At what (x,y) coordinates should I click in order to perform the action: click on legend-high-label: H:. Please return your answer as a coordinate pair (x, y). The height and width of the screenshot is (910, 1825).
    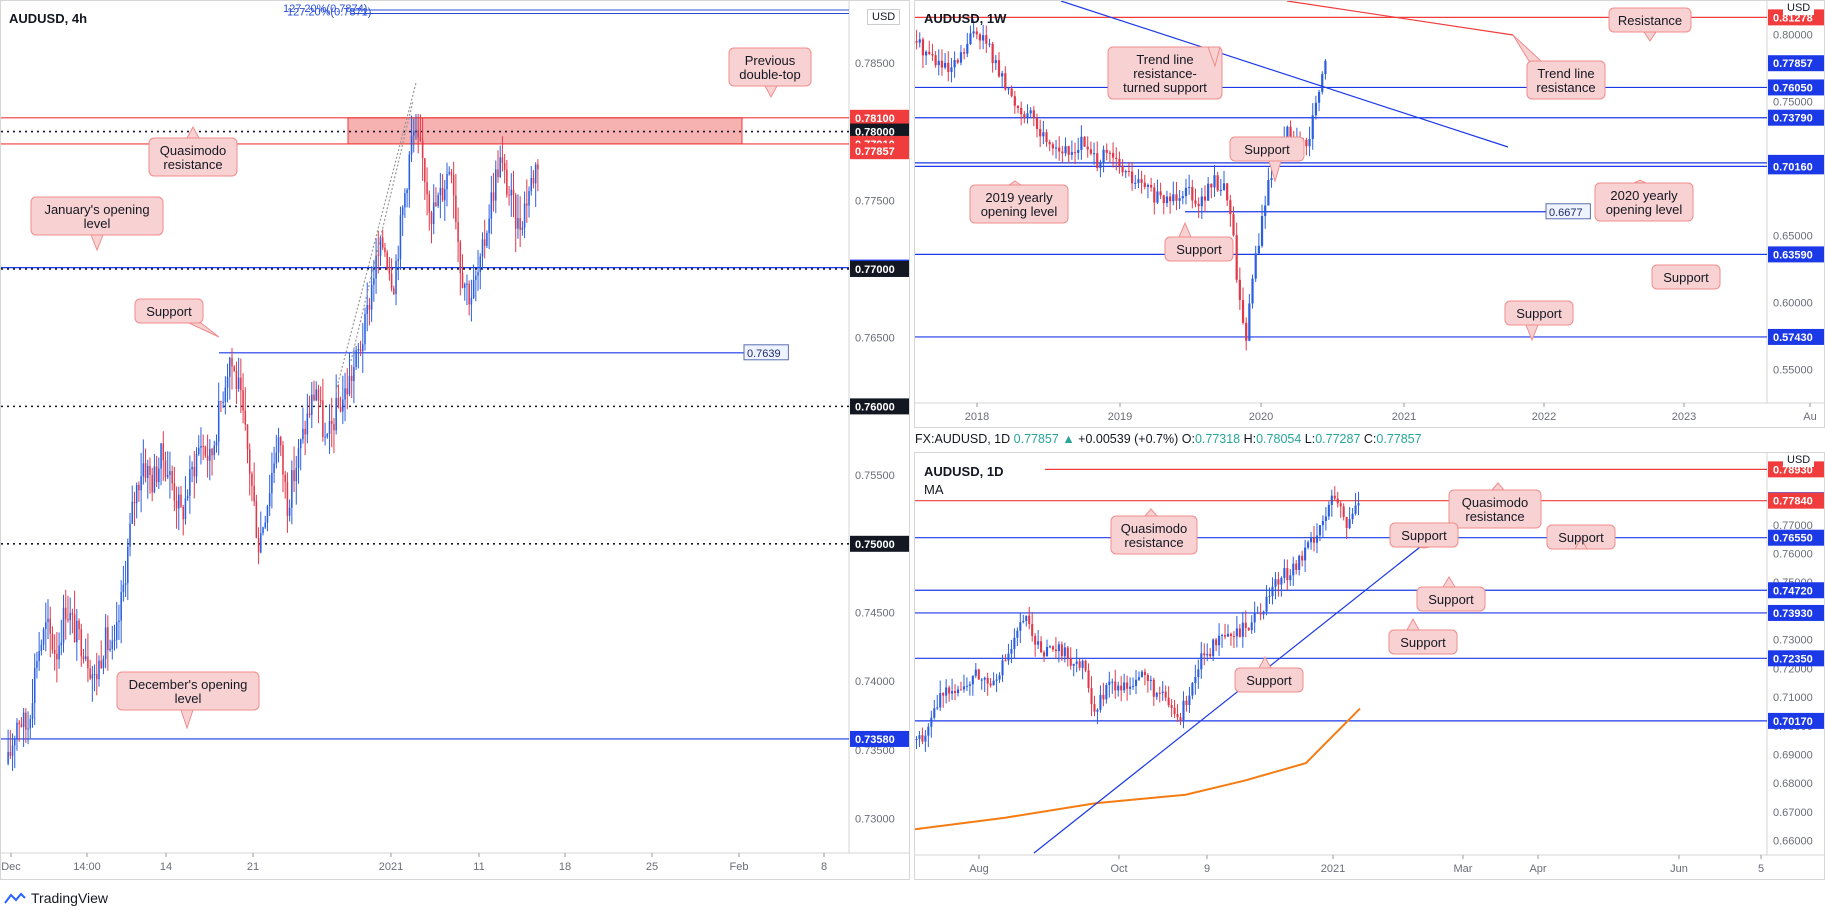
    Looking at the image, I should click on (1250, 439).